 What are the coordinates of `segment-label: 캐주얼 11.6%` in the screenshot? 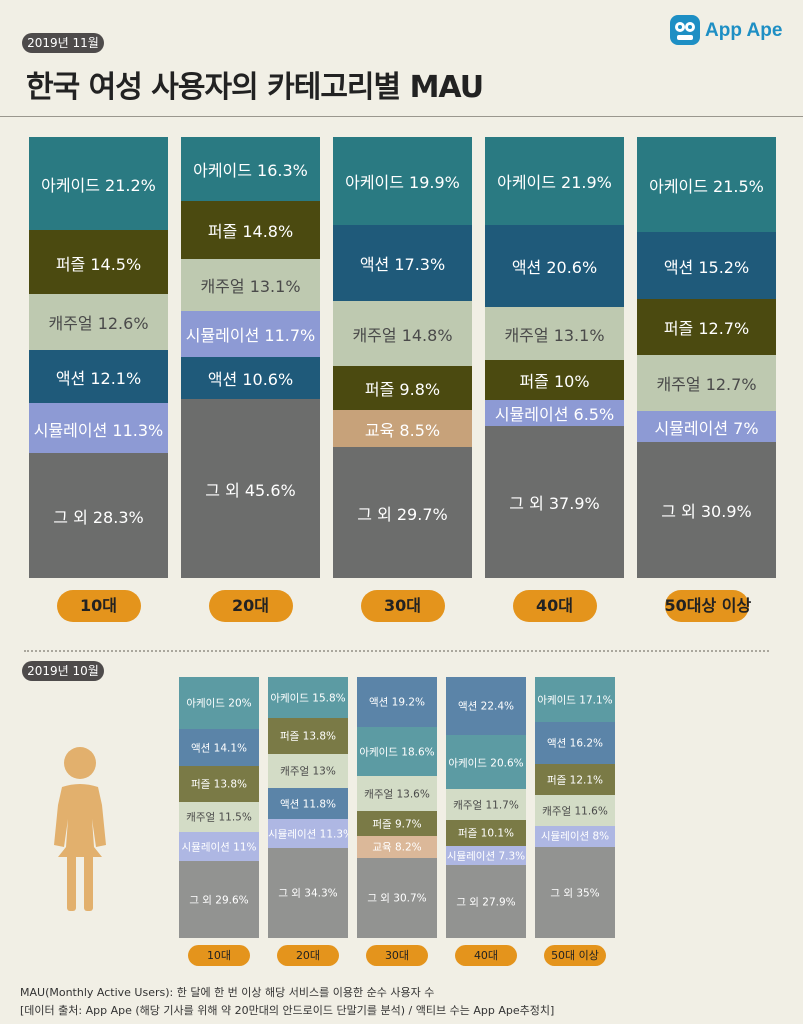 It's located at (575, 811).